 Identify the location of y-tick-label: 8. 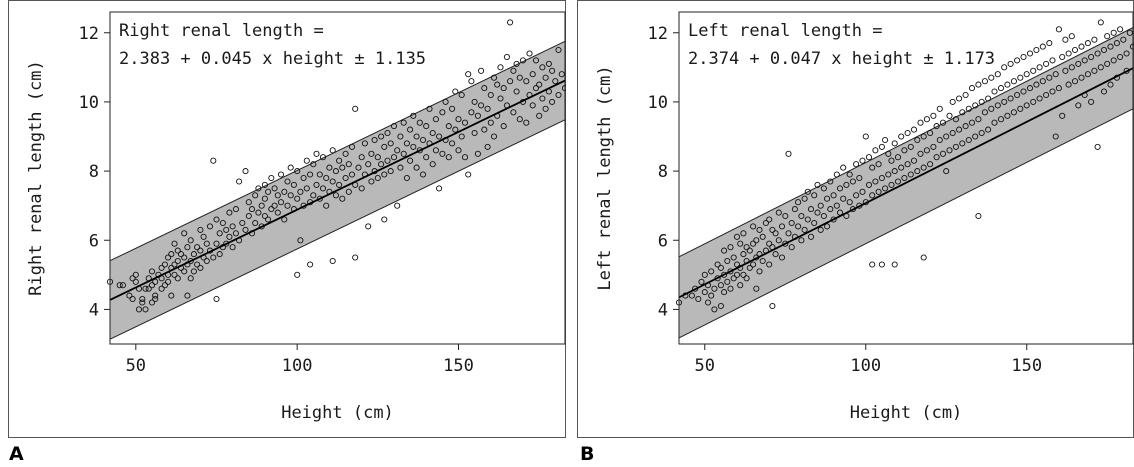
(663, 172).